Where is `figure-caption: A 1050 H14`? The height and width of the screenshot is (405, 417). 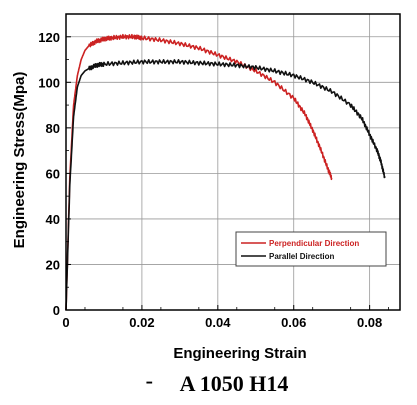
figure-caption: A 1050 H14 is located at coordinates (234, 383).